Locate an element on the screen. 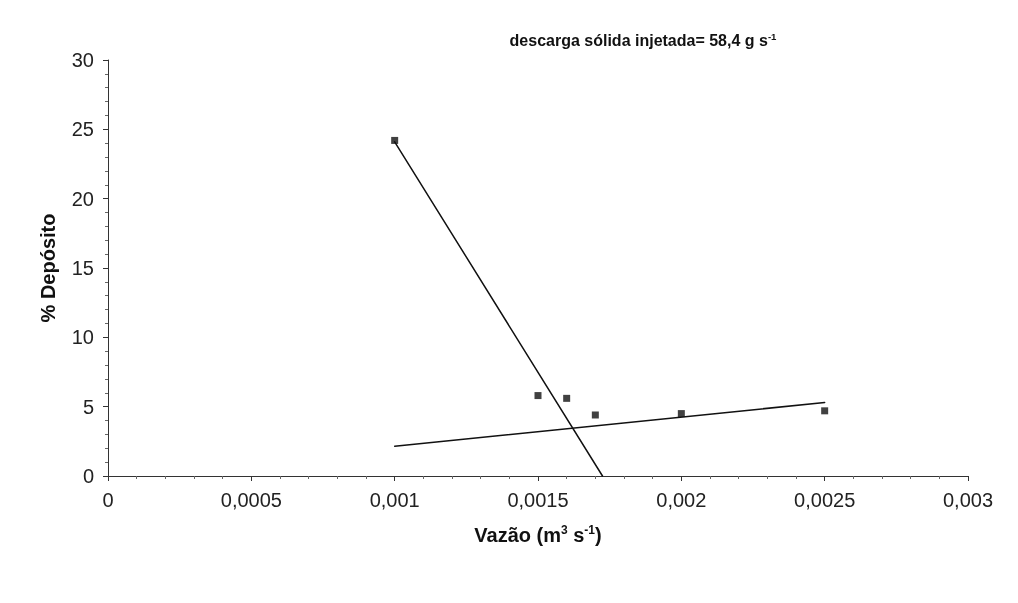  y-tick-label: 30 is located at coordinates (82, 60).